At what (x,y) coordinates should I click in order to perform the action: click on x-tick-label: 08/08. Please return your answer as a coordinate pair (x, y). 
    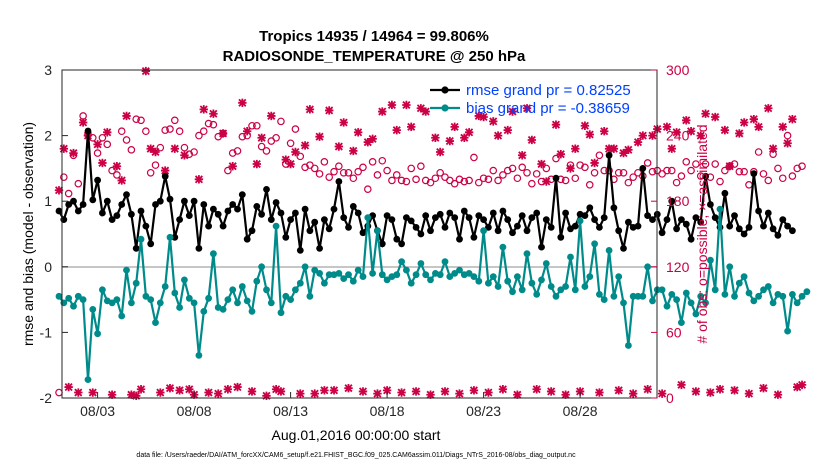
    Looking at the image, I should click on (194, 411).